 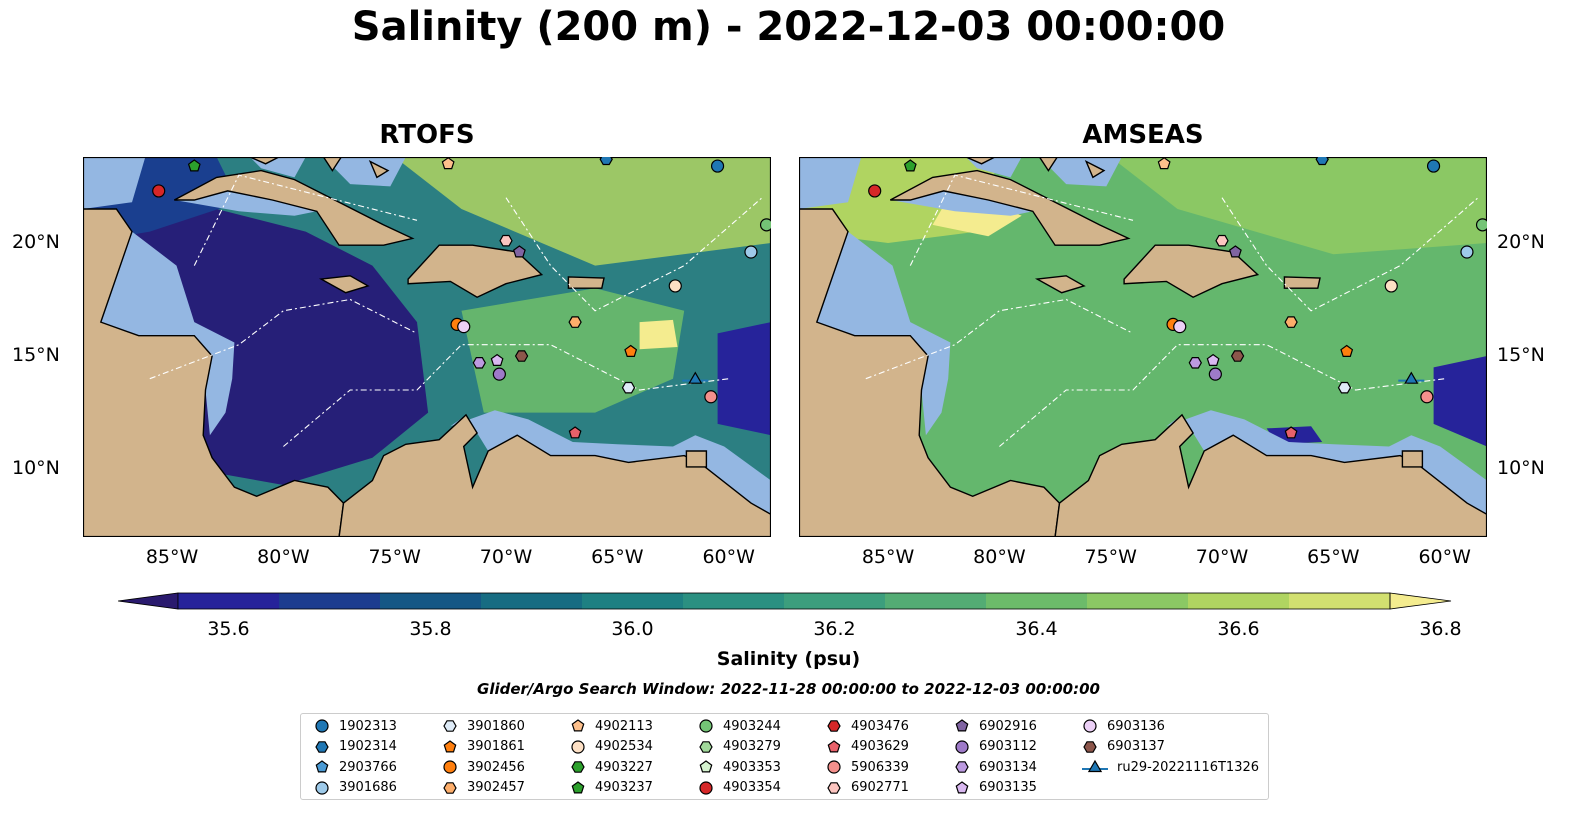 I want to click on legend-item: 4903476, so click(x=867, y=726).